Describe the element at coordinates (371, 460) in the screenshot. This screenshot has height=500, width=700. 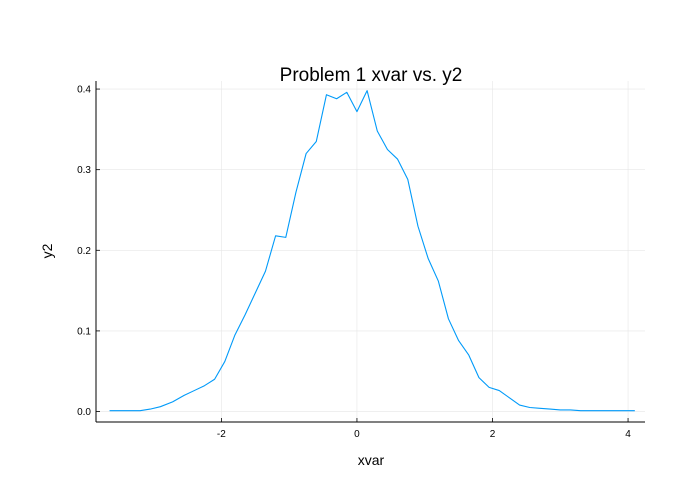
I see `x-axis-label: xvar` at that location.